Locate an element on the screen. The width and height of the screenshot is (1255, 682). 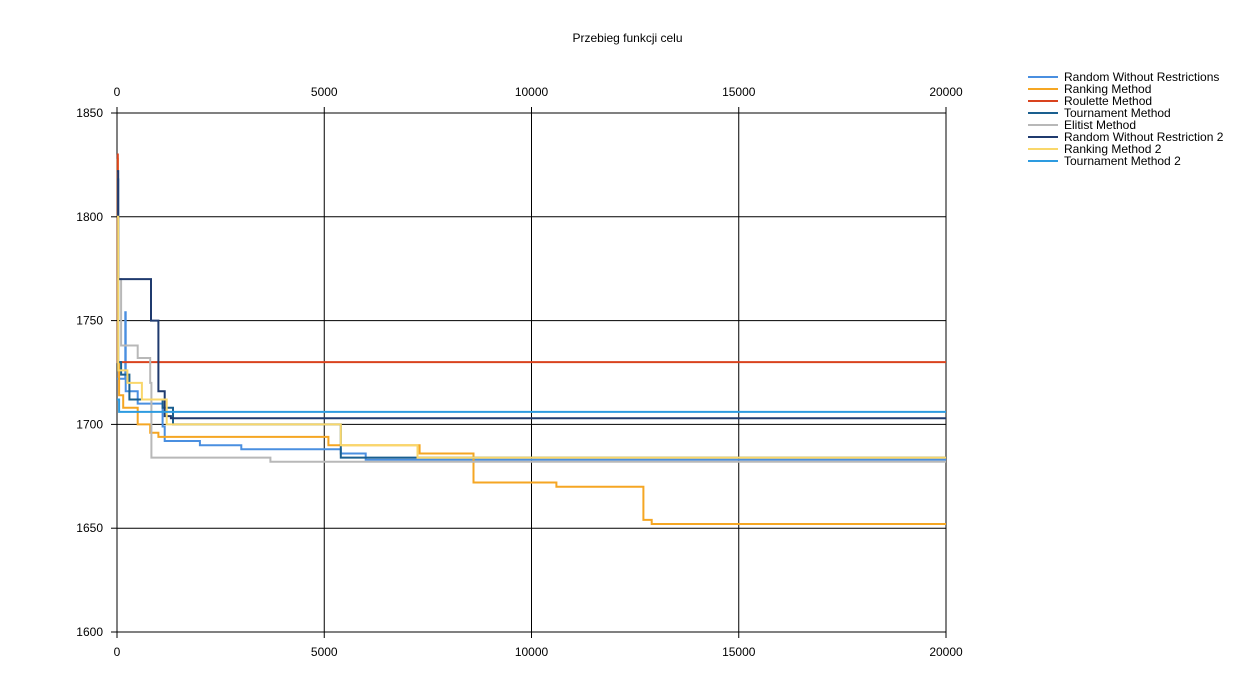
legend-item: Ranking Method 2 is located at coordinates (1140, 149).